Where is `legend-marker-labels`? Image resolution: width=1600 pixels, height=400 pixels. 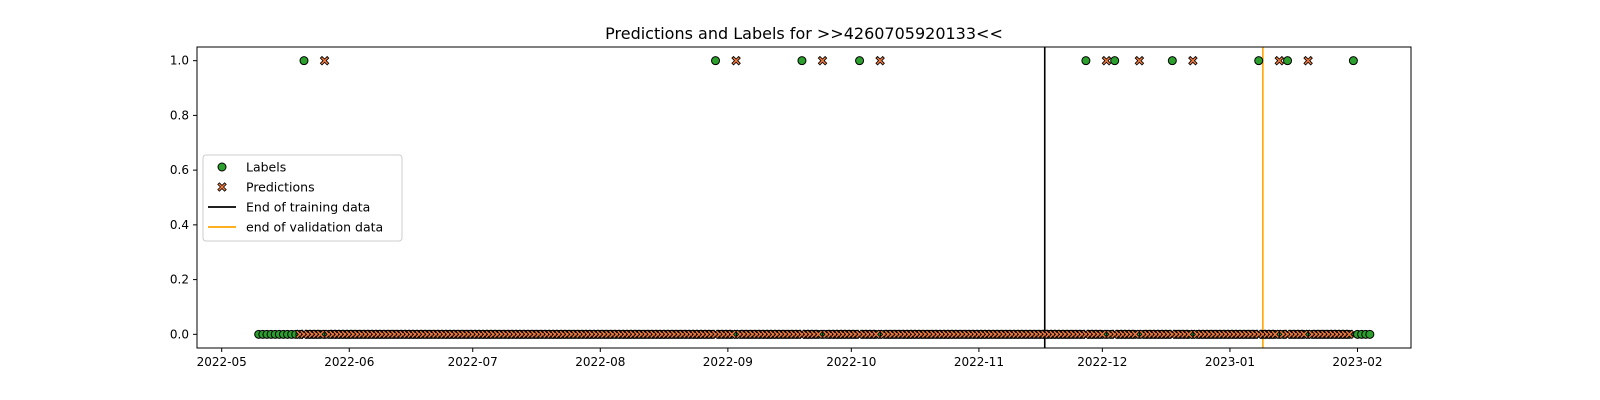
legend-marker-labels is located at coordinates (222, 167).